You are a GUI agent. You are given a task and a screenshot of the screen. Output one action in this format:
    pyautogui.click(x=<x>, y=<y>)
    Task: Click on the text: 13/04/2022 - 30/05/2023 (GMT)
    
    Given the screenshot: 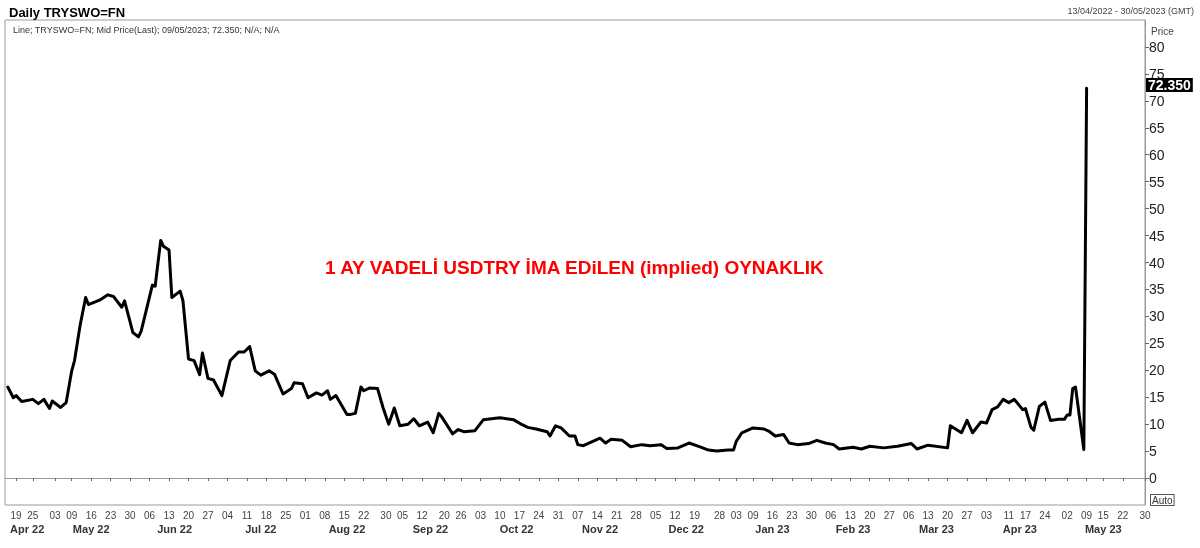 What is the action you would take?
    pyautogui.click(x=1130, y=10)
    